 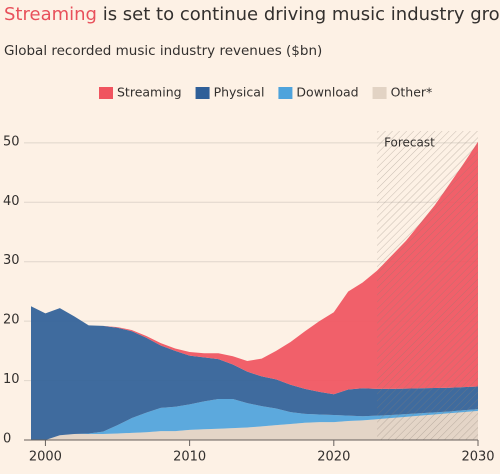 I want to click on y-tick-label: 50, so click(x=11, y=141).